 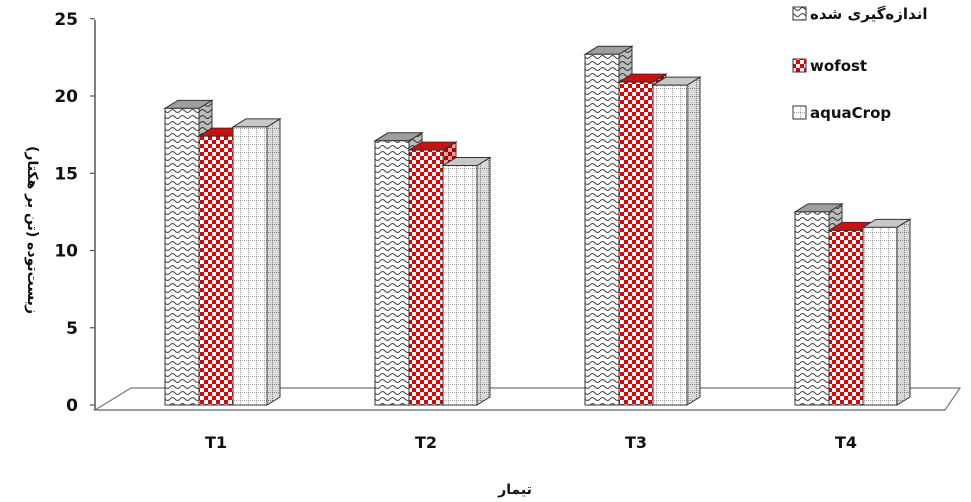 I want to click on legend-item-1: اندازه‌گیری شده, so click(x=860, y=14).